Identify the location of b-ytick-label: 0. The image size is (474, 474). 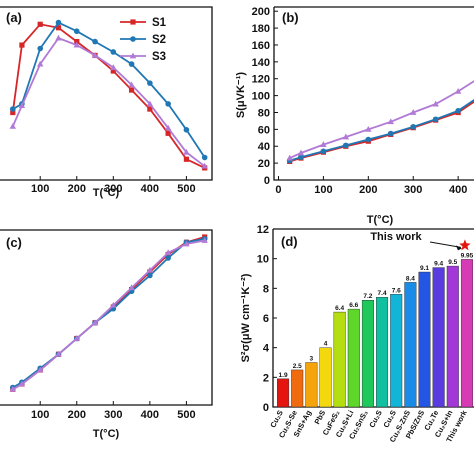
(267, 181).